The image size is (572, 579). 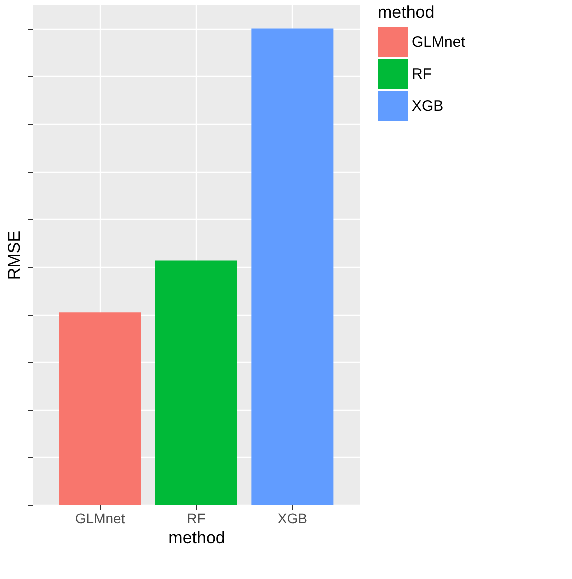 I want to click on legend-title: method, so click(x=406, y=12).